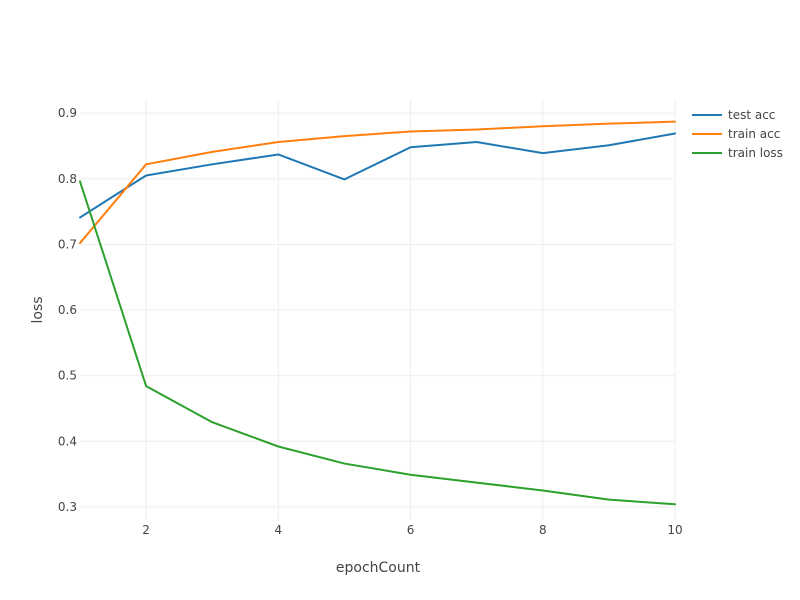  What do you see at coordinates (378, 568) in the screenshot?
I see `x-axis-title: epochCount` at bounding box center [378, 568].